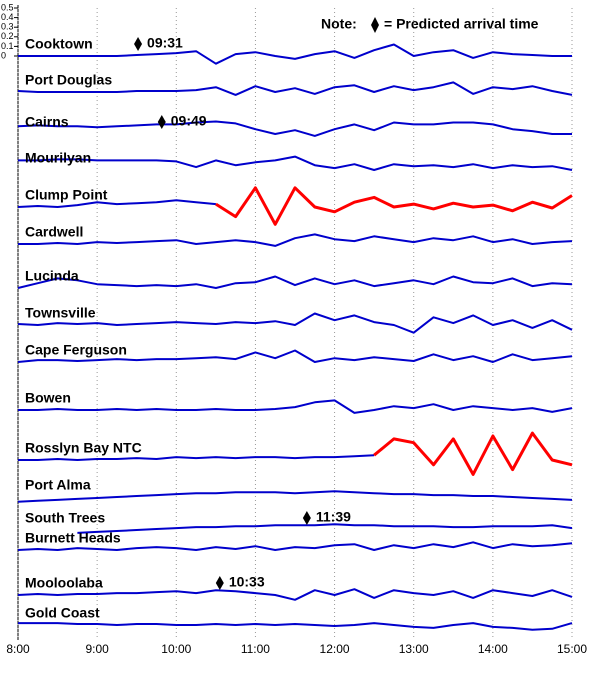 Image resolution: width=589 pixels, height=673 pixels. What do you see at coordinates (255, 649) in the screenshot?
I see `x-tick-label: 11:00` at bounding box center [255, 649].